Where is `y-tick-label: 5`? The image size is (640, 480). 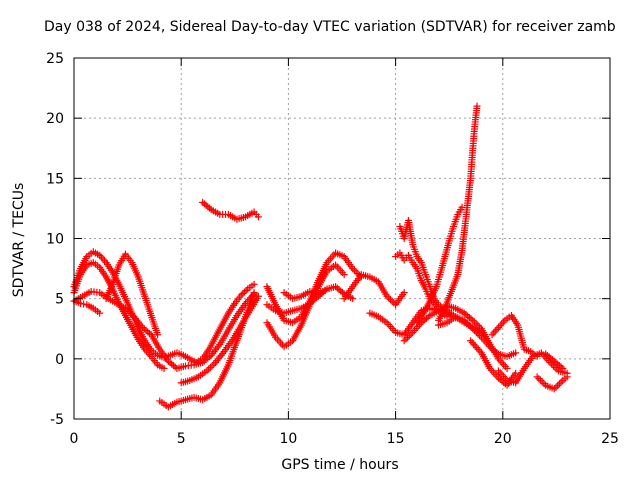
y-tick-label: 5 is located at coordinates (59, 300).